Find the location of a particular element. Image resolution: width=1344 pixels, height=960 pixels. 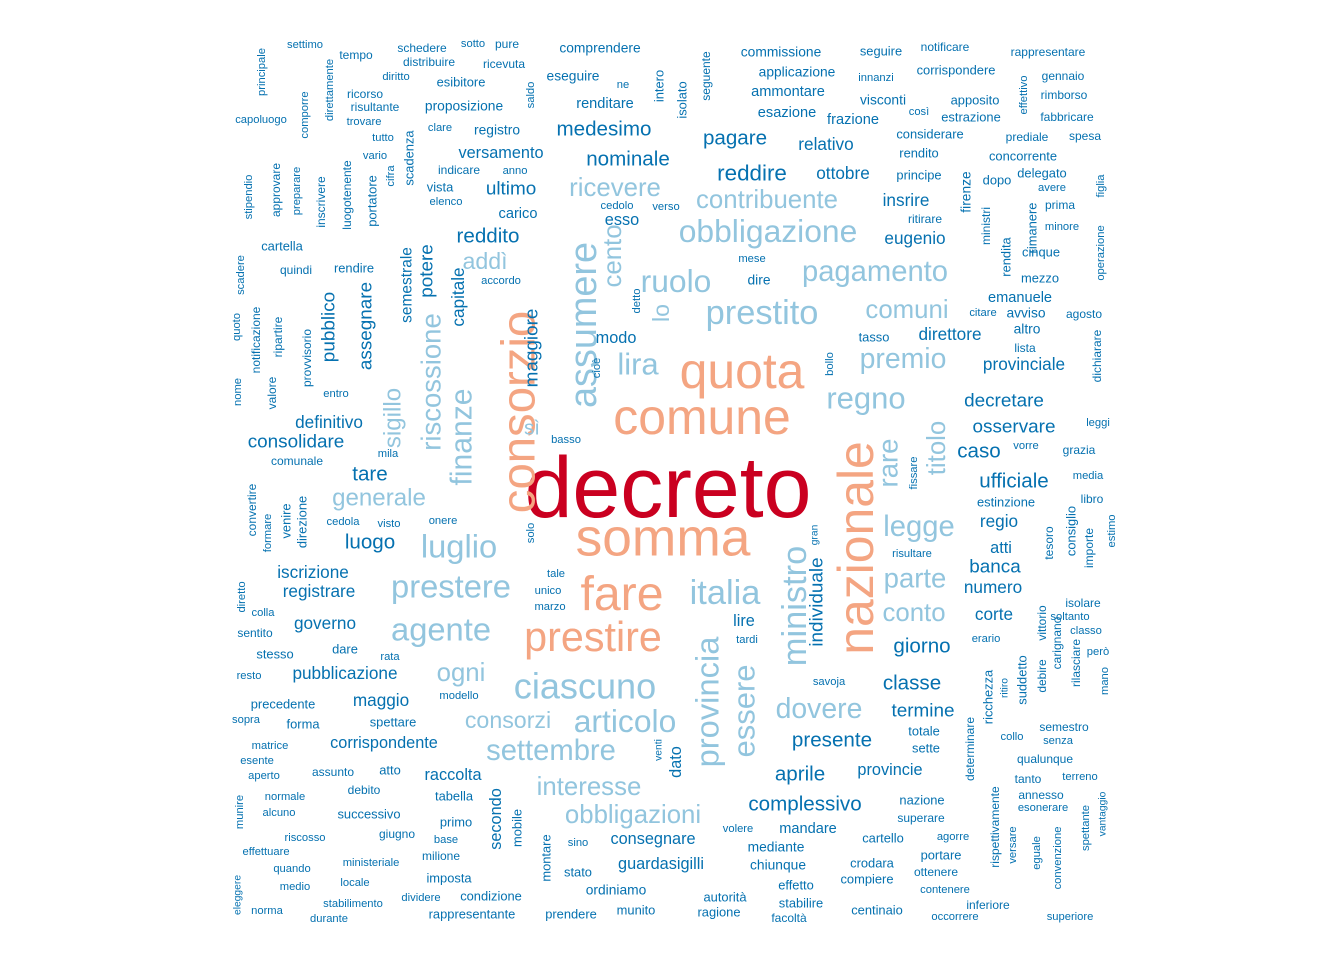

word-comune: comune is located at coordinates (702, 417).